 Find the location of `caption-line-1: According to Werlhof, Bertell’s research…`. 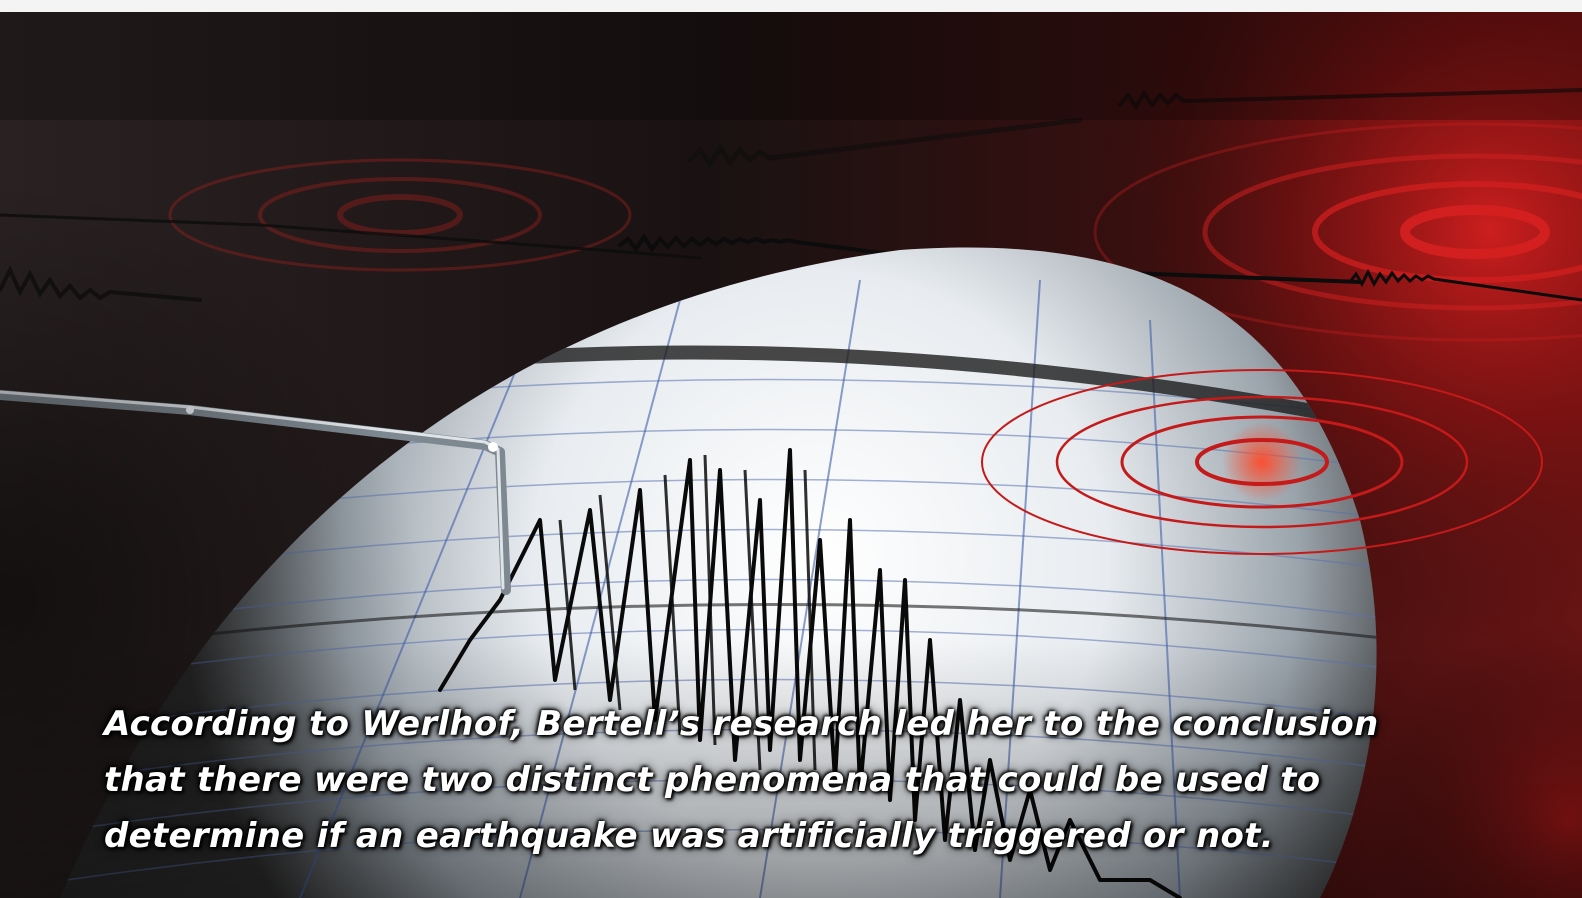

caption-line-1: According to Werlhof, Bertell’s research… is located at coordinates (741, 724).